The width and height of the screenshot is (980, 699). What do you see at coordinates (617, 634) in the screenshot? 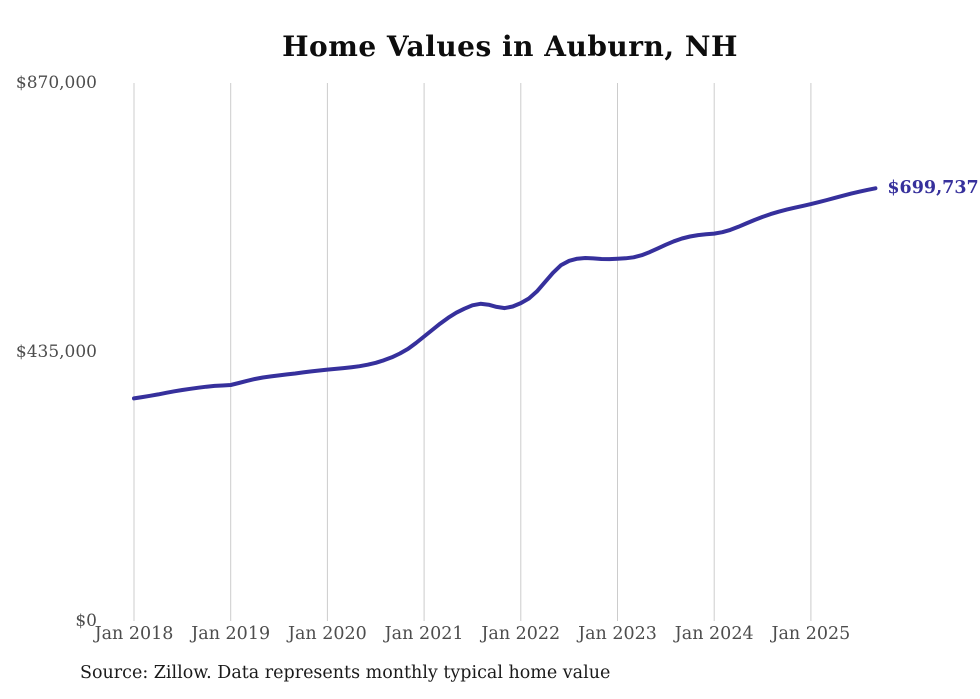
I see `x-tick-label: Jan 2023` at bounding box center [617, 634].